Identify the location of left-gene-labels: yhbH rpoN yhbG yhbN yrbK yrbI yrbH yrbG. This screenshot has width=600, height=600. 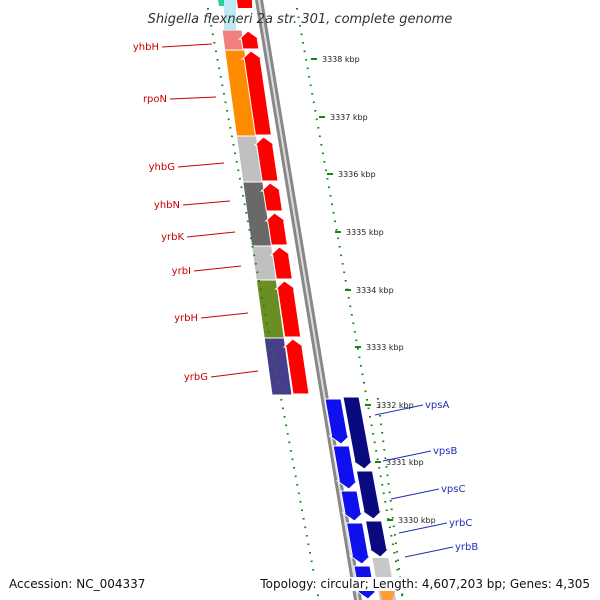
(196, 212).